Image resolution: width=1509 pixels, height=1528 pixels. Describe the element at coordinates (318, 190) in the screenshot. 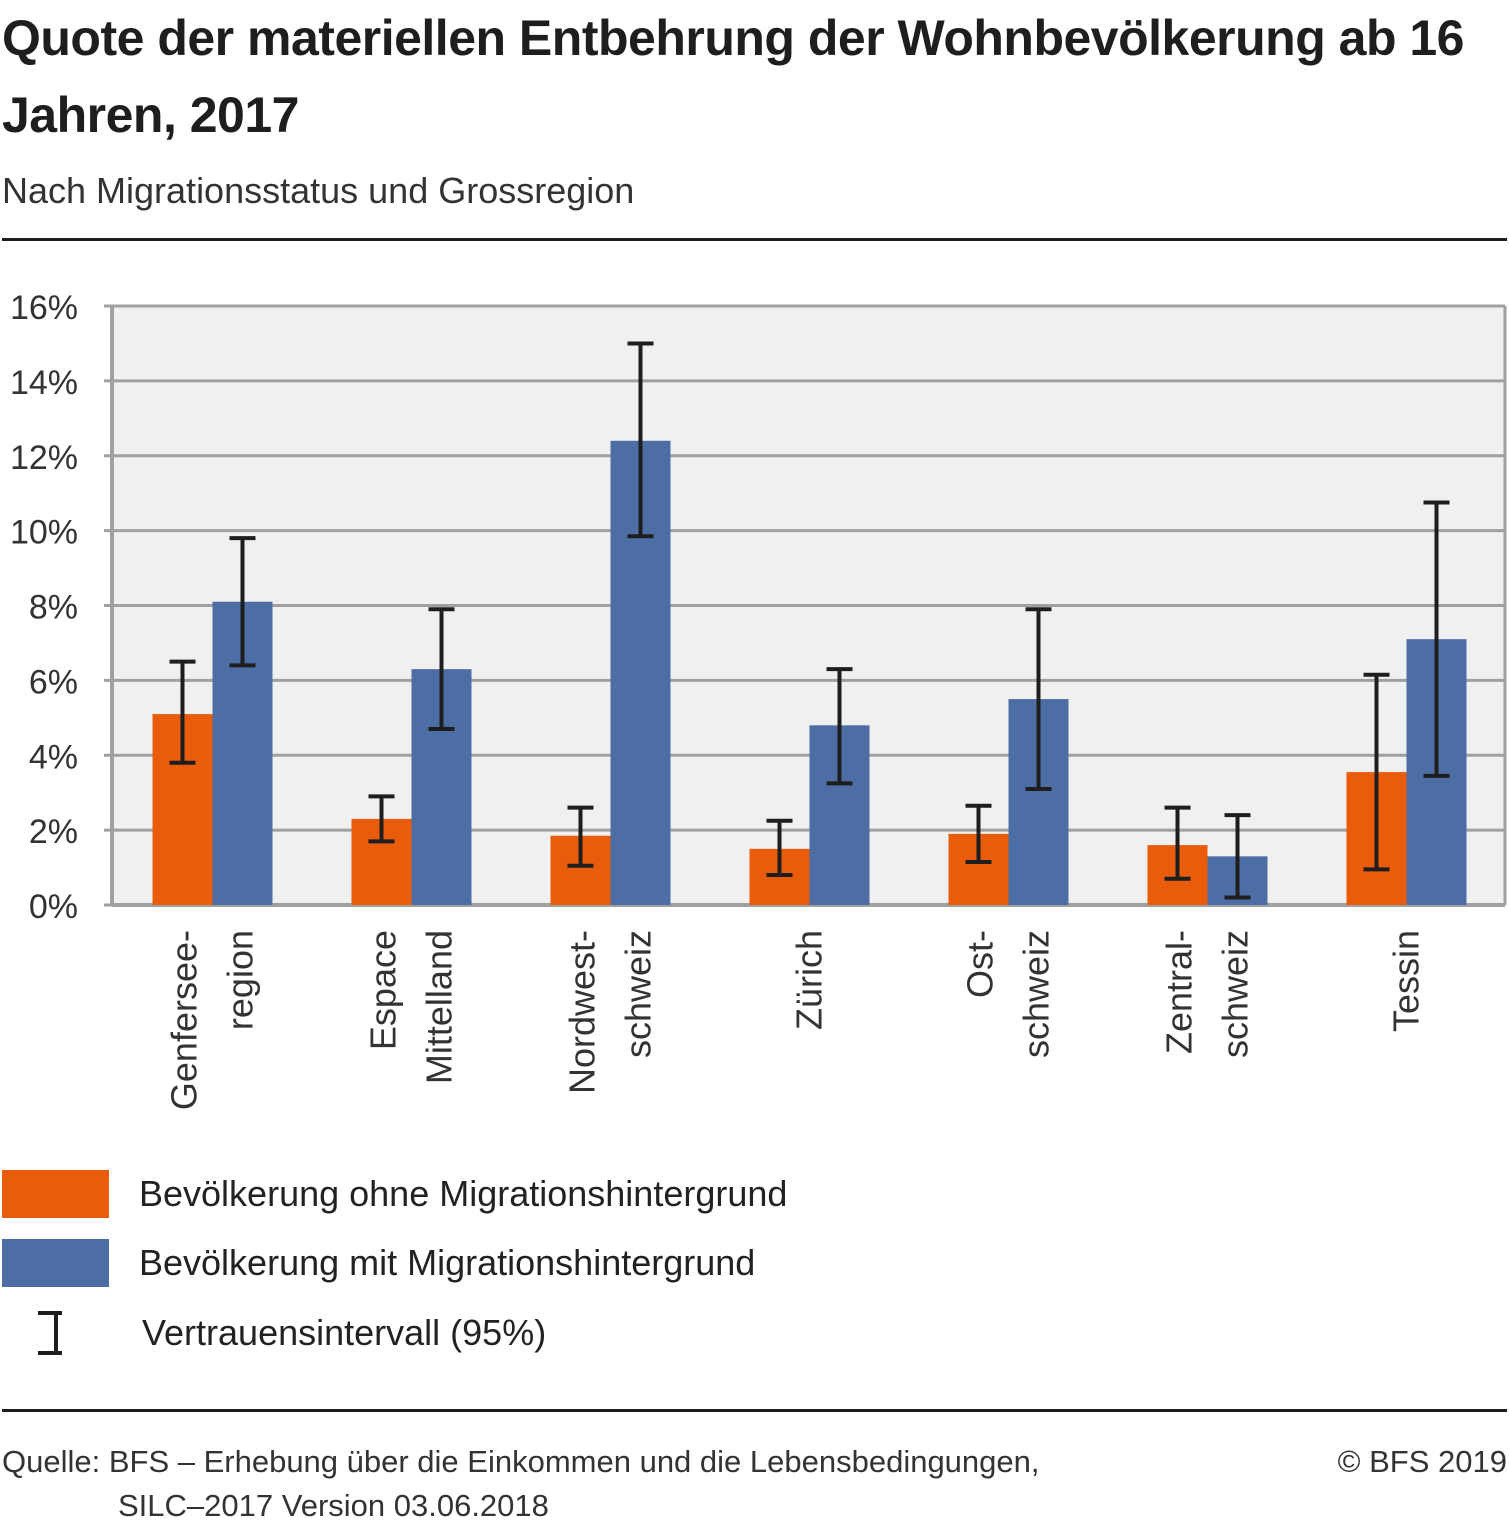

I see `chart-subtitle: Nach Migrationsstatus und Grossregion` at that location.